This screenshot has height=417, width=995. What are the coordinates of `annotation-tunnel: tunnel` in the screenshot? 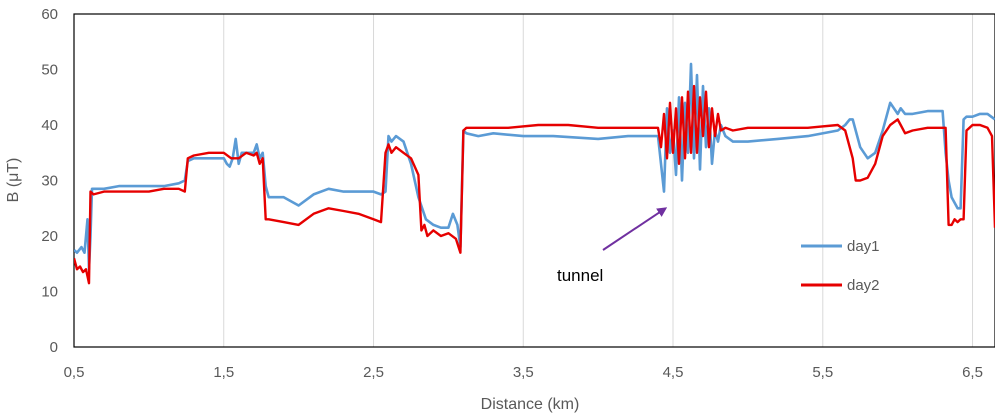 It's located at (612, 246).